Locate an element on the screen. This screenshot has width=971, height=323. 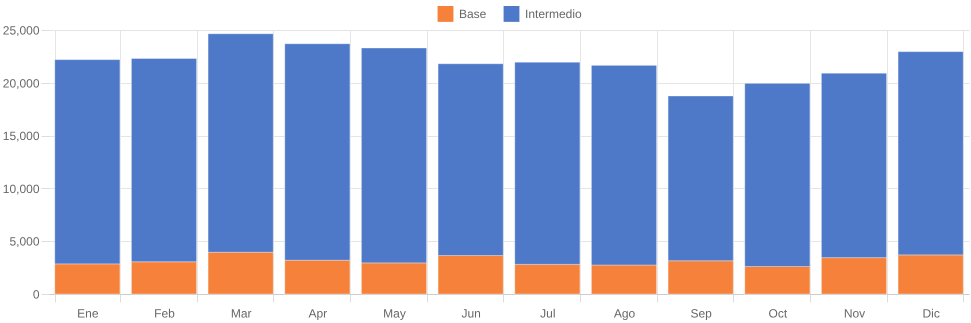
x-tick-label: Mar is located at coordinates (241, 313).